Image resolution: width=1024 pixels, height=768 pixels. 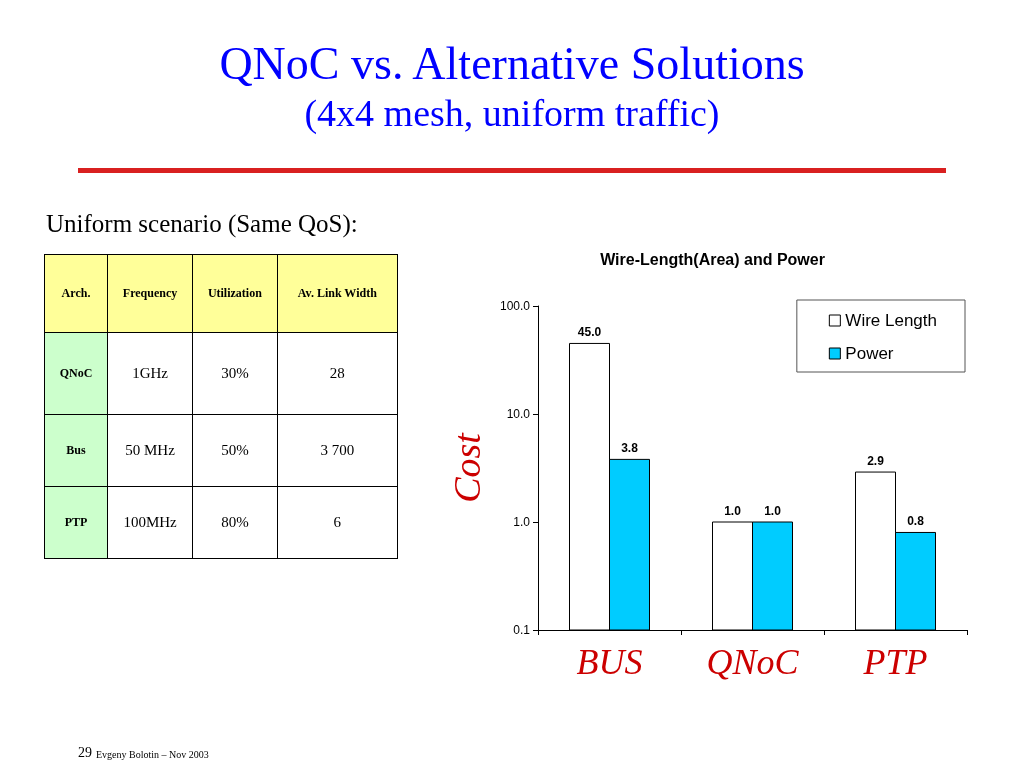 I want to click on category-label: PTP, so click(x=76, y=522).